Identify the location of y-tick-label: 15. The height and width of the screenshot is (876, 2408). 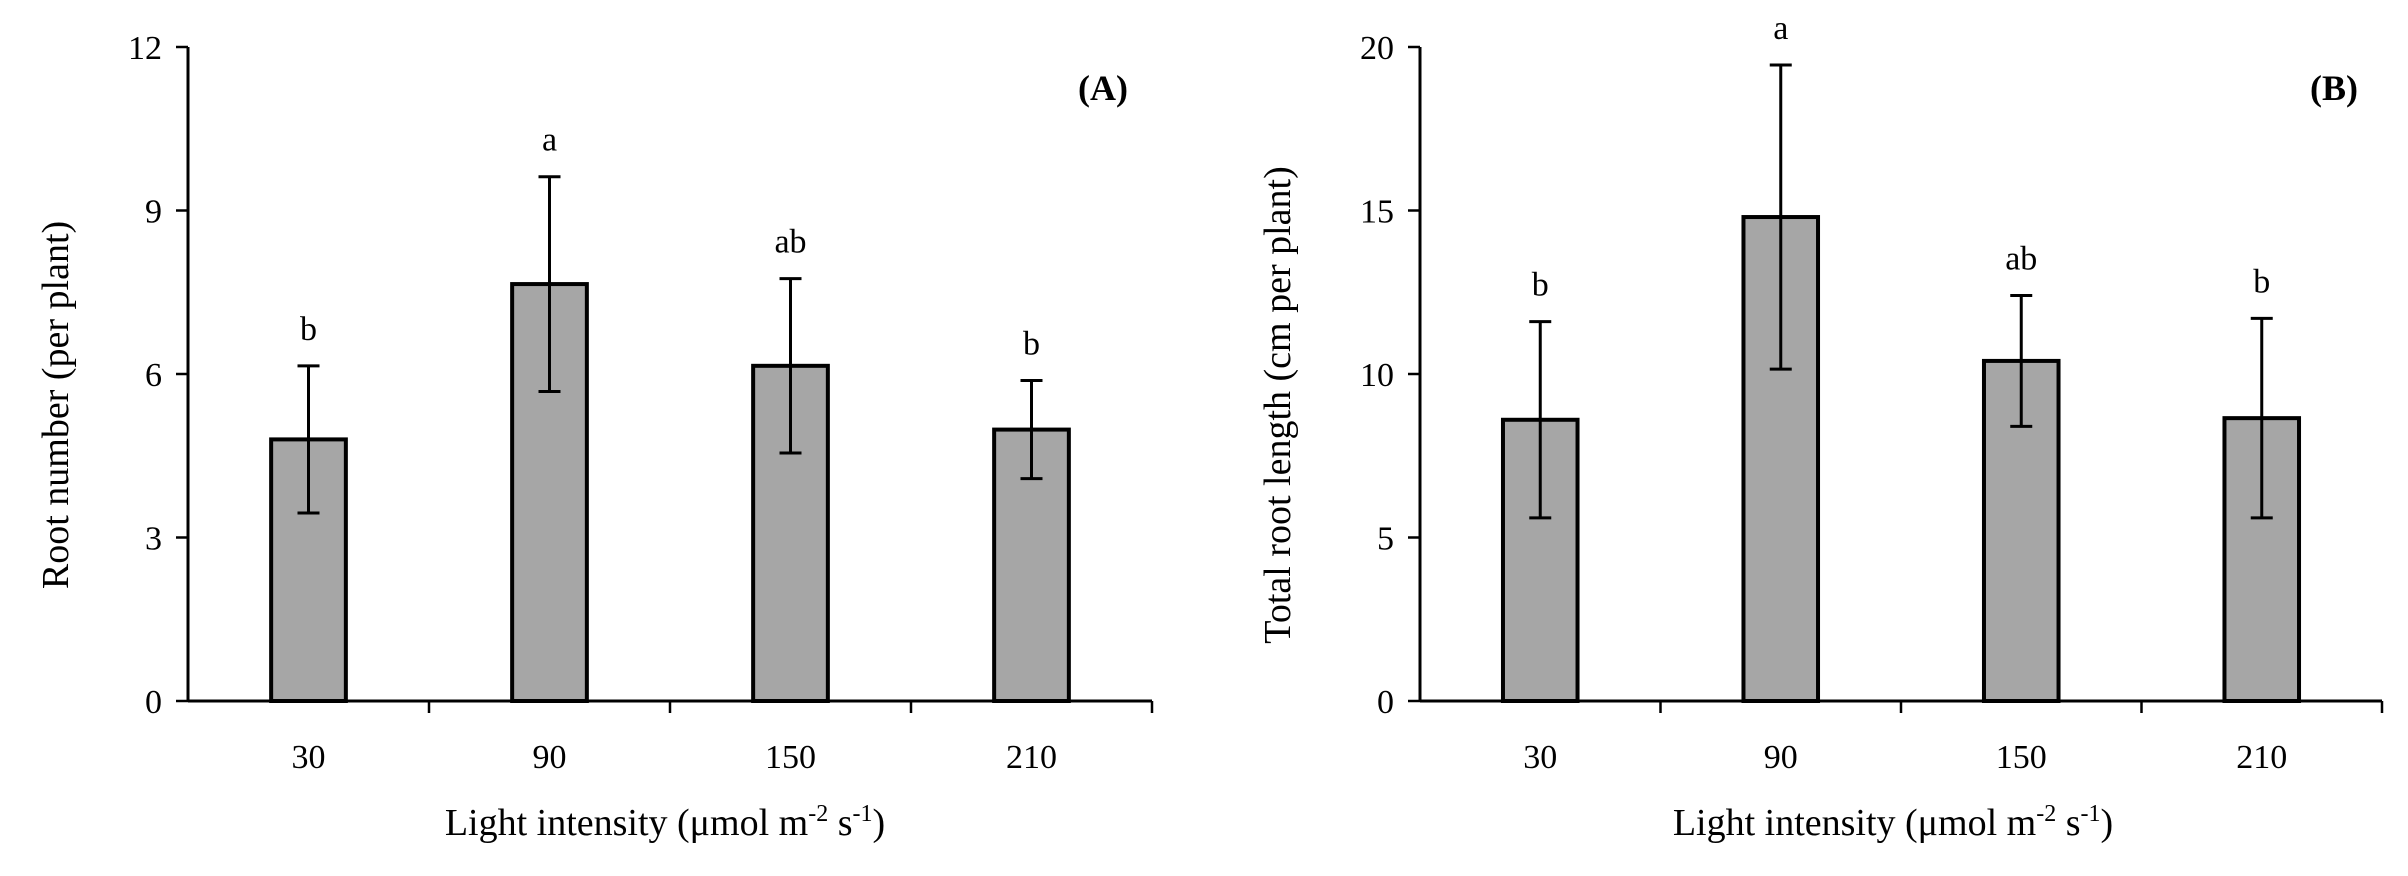
(1377, 212).